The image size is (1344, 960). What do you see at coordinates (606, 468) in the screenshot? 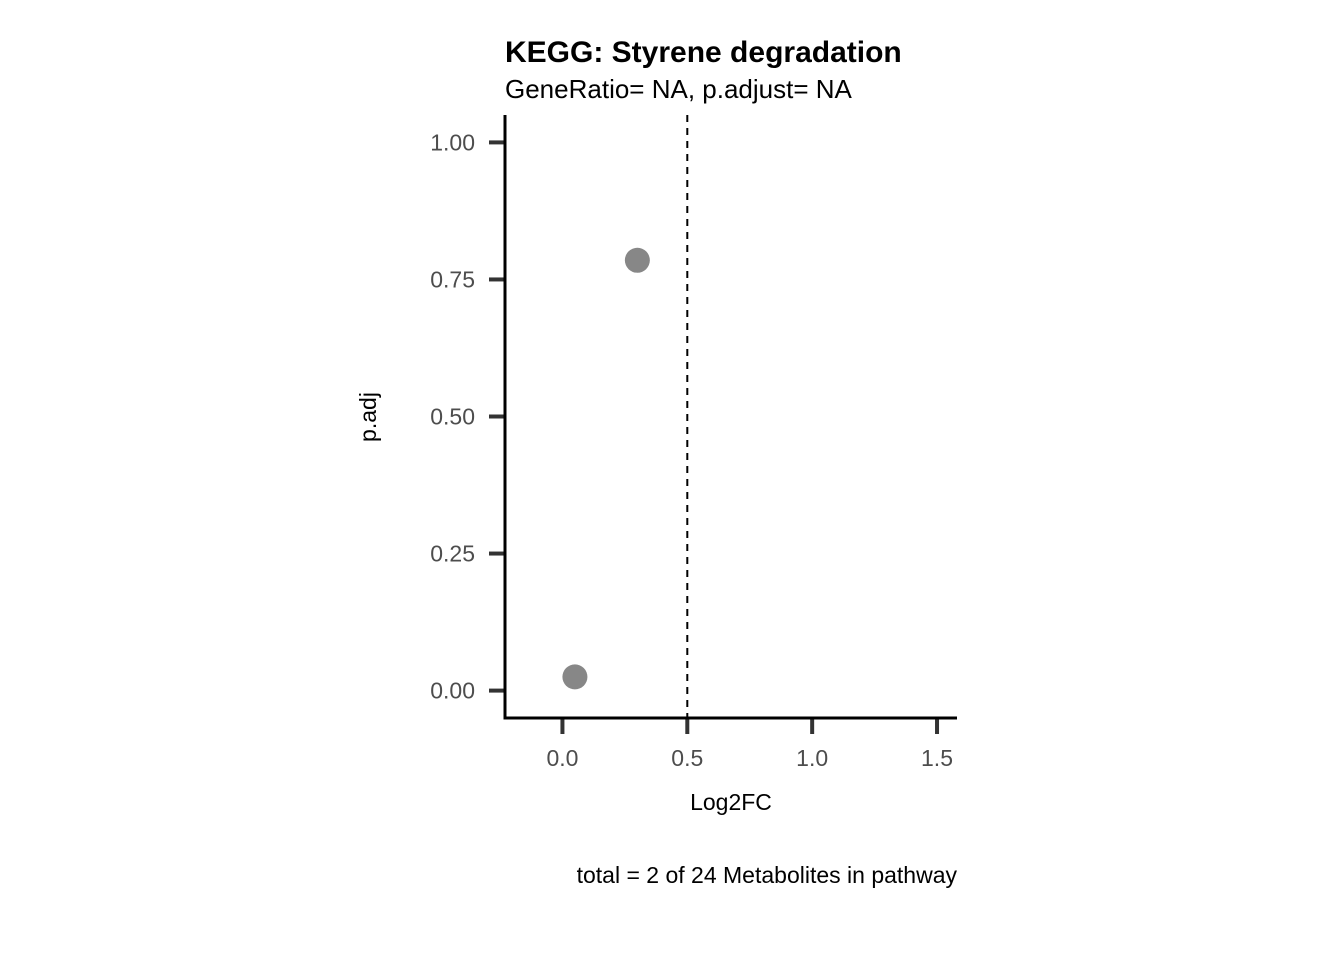
I see `data-points` at bounding box center [606, 468].